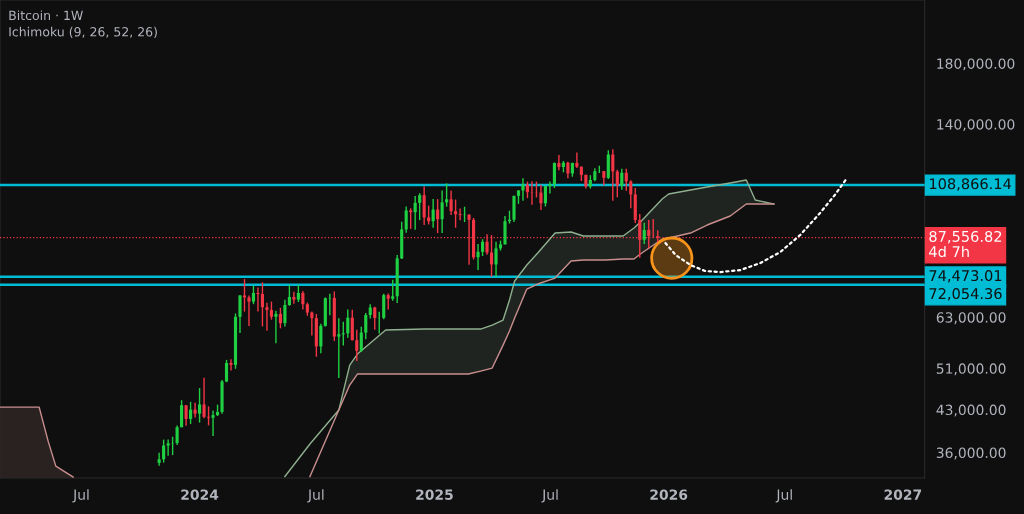 The image size is (1024, 514). Describe the element at coordinates (965, 244) in the screenshot. I see `ref-line-label: 87,556.82 4d 7h` at that location.